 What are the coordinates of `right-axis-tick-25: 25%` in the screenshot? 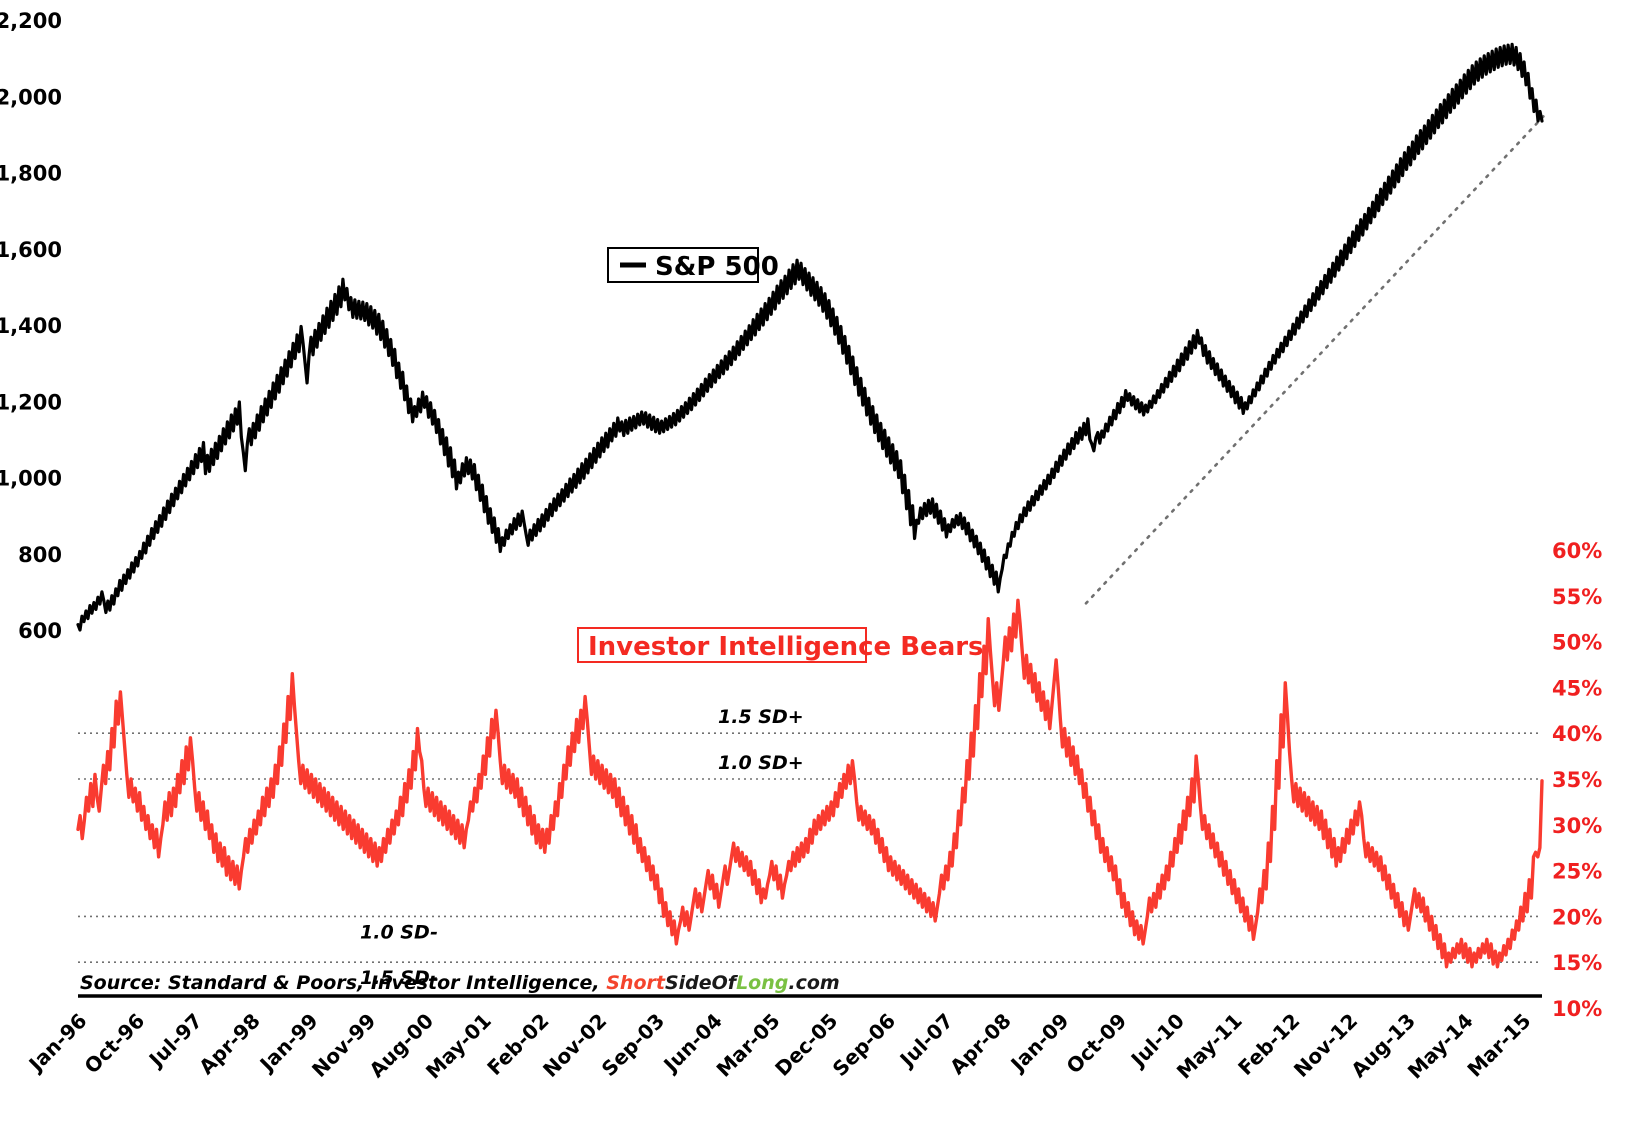 It's located at (1577, 872).